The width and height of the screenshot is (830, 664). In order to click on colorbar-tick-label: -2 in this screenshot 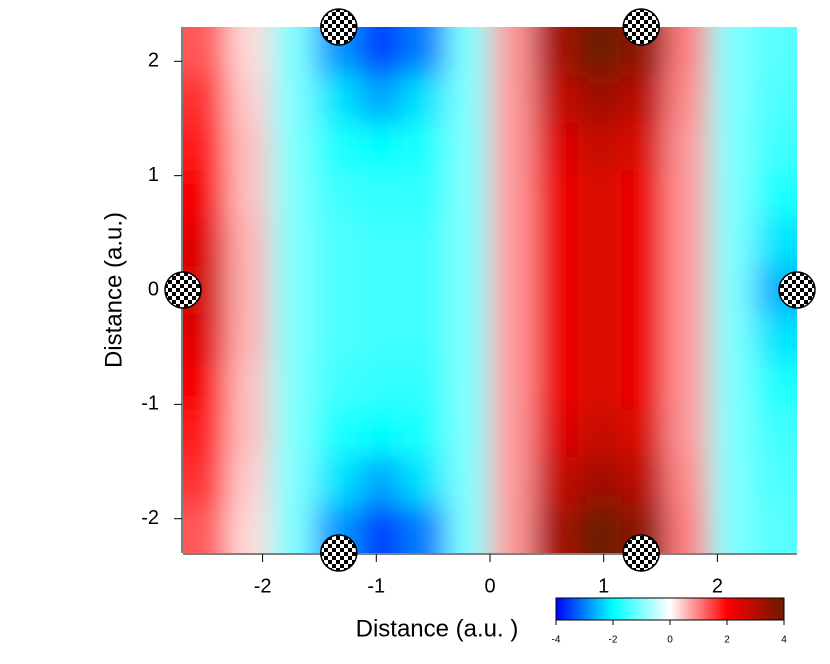, I will do `click(613, 640)`.